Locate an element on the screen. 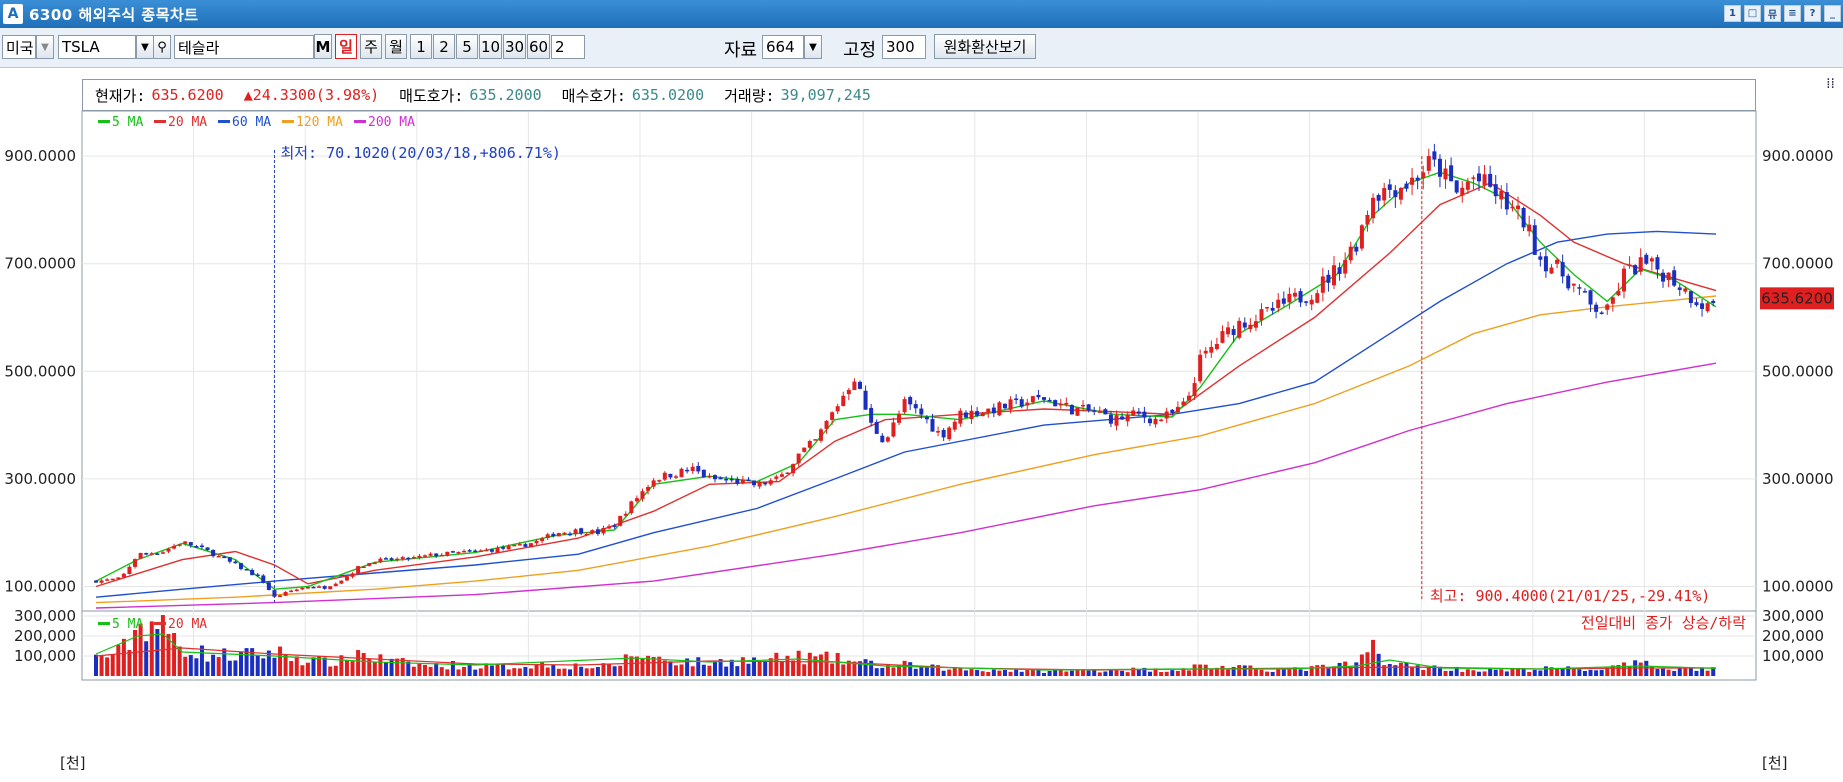  price-tick-label: 100.0000 is located at coordinates (1798, 586).